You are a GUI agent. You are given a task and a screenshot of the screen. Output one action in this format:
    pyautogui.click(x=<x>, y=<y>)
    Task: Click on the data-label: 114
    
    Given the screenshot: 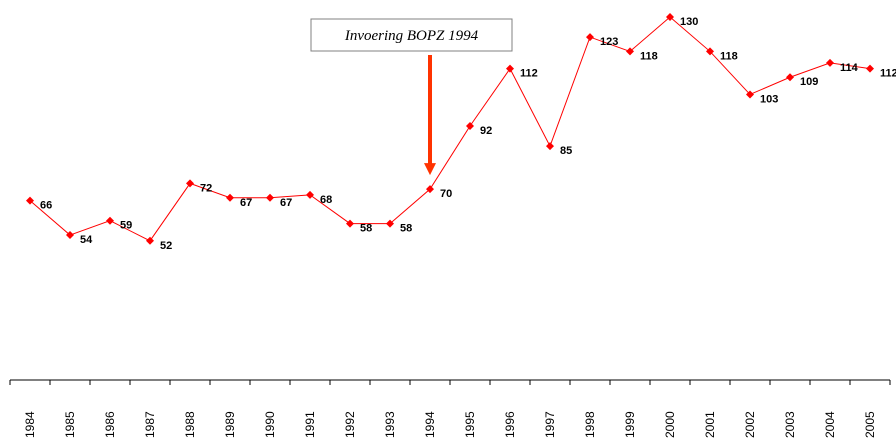 What is the action you would take?
    pyautogui.click(x=849, y=68)
    